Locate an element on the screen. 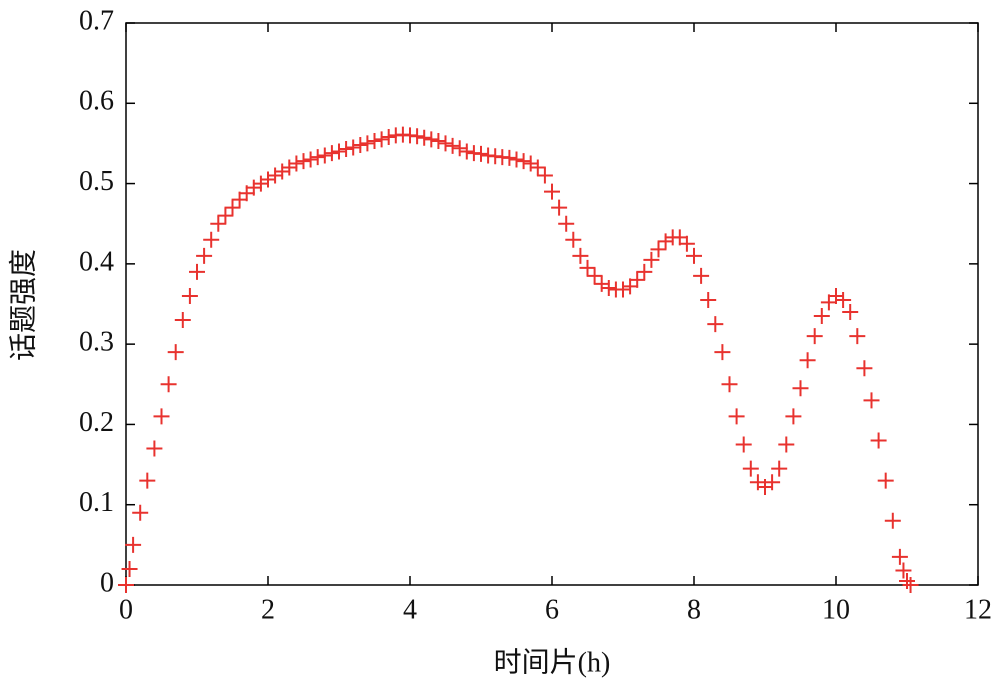  y-tick-label: 0.6 is located at coordinates (96, 101).